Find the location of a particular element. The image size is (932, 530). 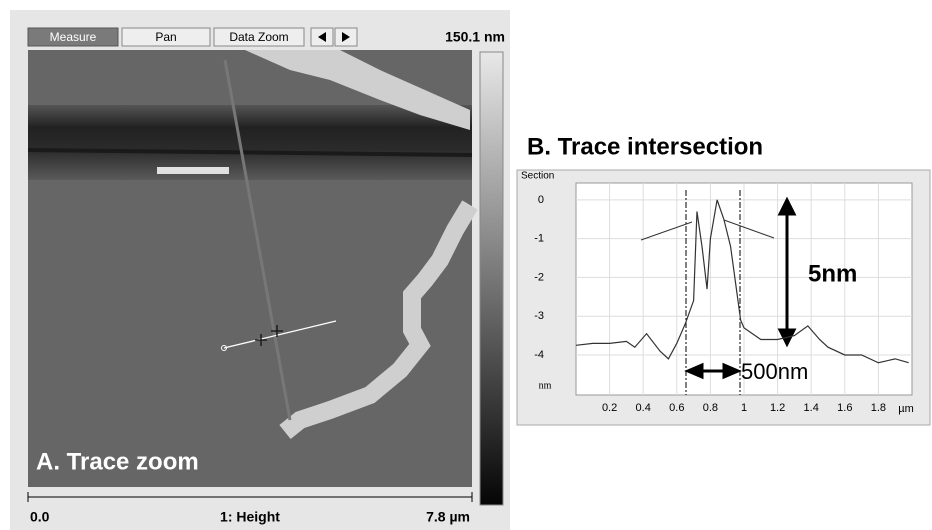

x-tick-label: 1.6 is located at coordinates (844, 408).